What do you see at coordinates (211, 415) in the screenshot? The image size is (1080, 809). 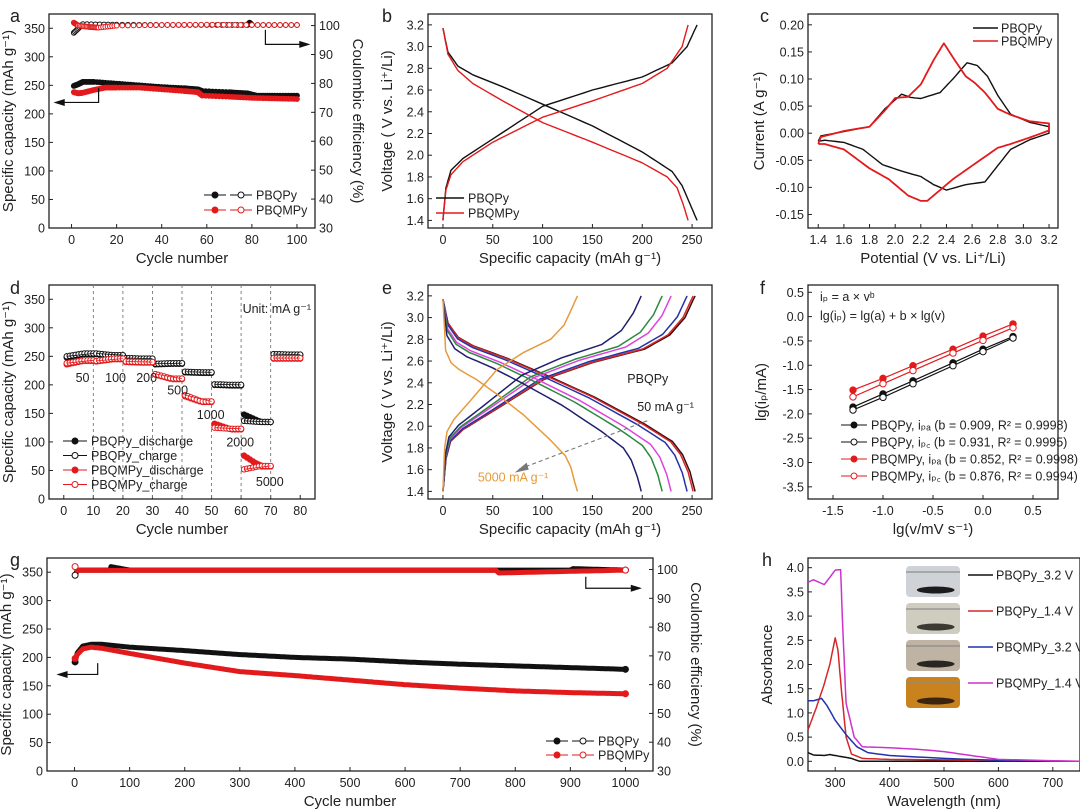 I see `rate-label: 1000` at bounding box center [211, 415].